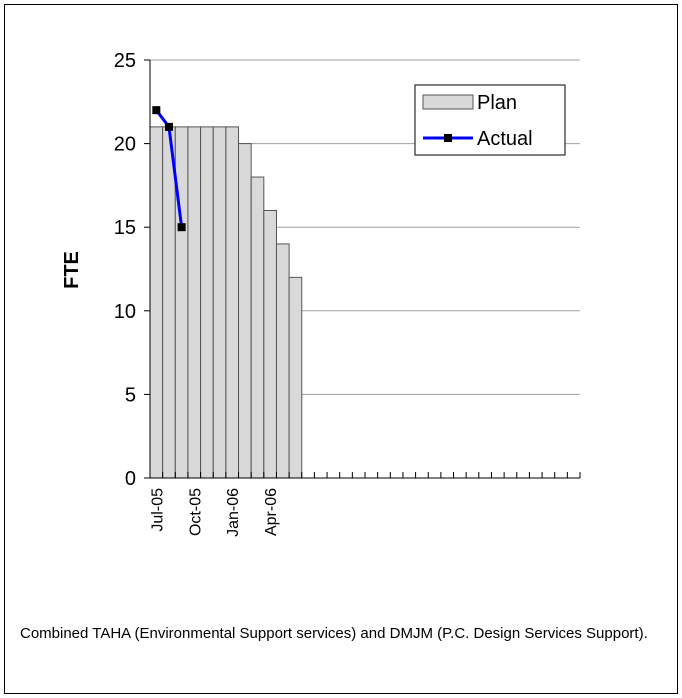 Image resolution: width=682 pixels, height=698 pixels. I want to click on x-tick-label: Jan-06, so click(233, 512).